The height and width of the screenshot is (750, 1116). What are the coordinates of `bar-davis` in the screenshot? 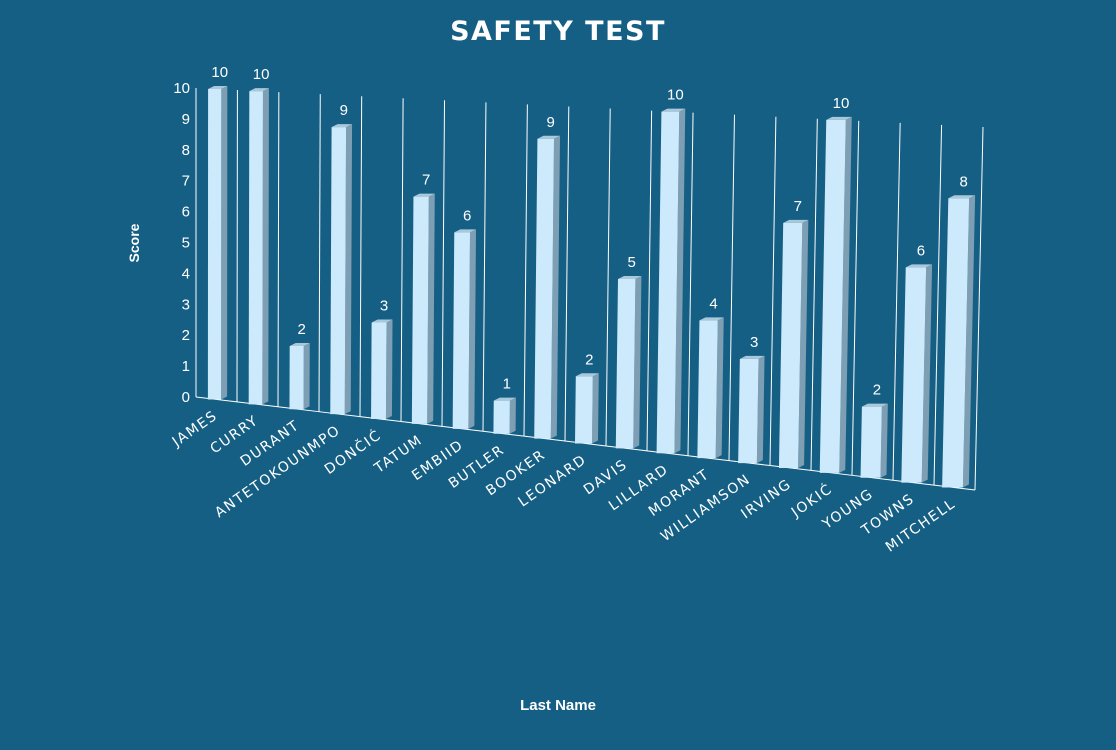 It's located at (628, 362).